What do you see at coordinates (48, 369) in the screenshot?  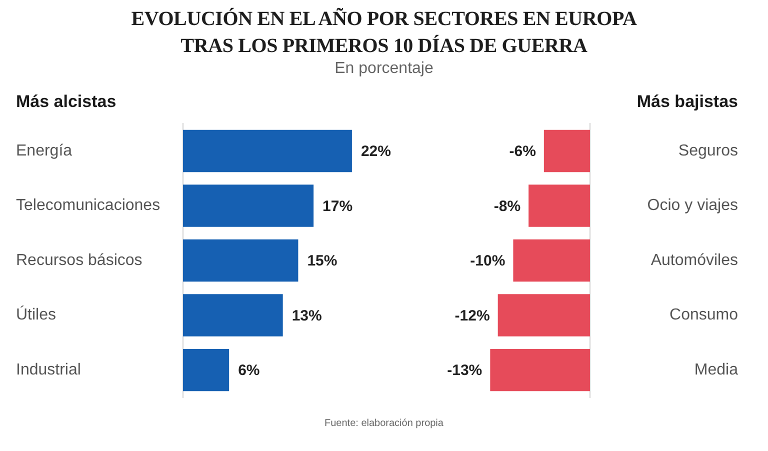 I see `y-tick-label: Industrial` at bounding box center [48, 369].